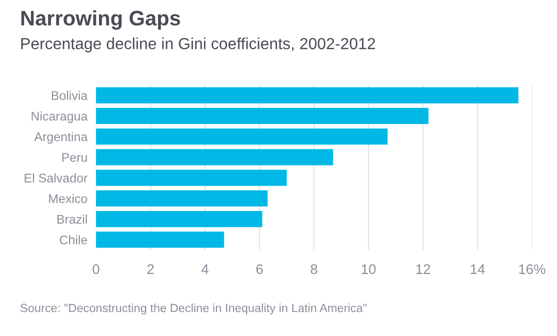  I want to click on x-tick-label: 8, so click(314, 269).